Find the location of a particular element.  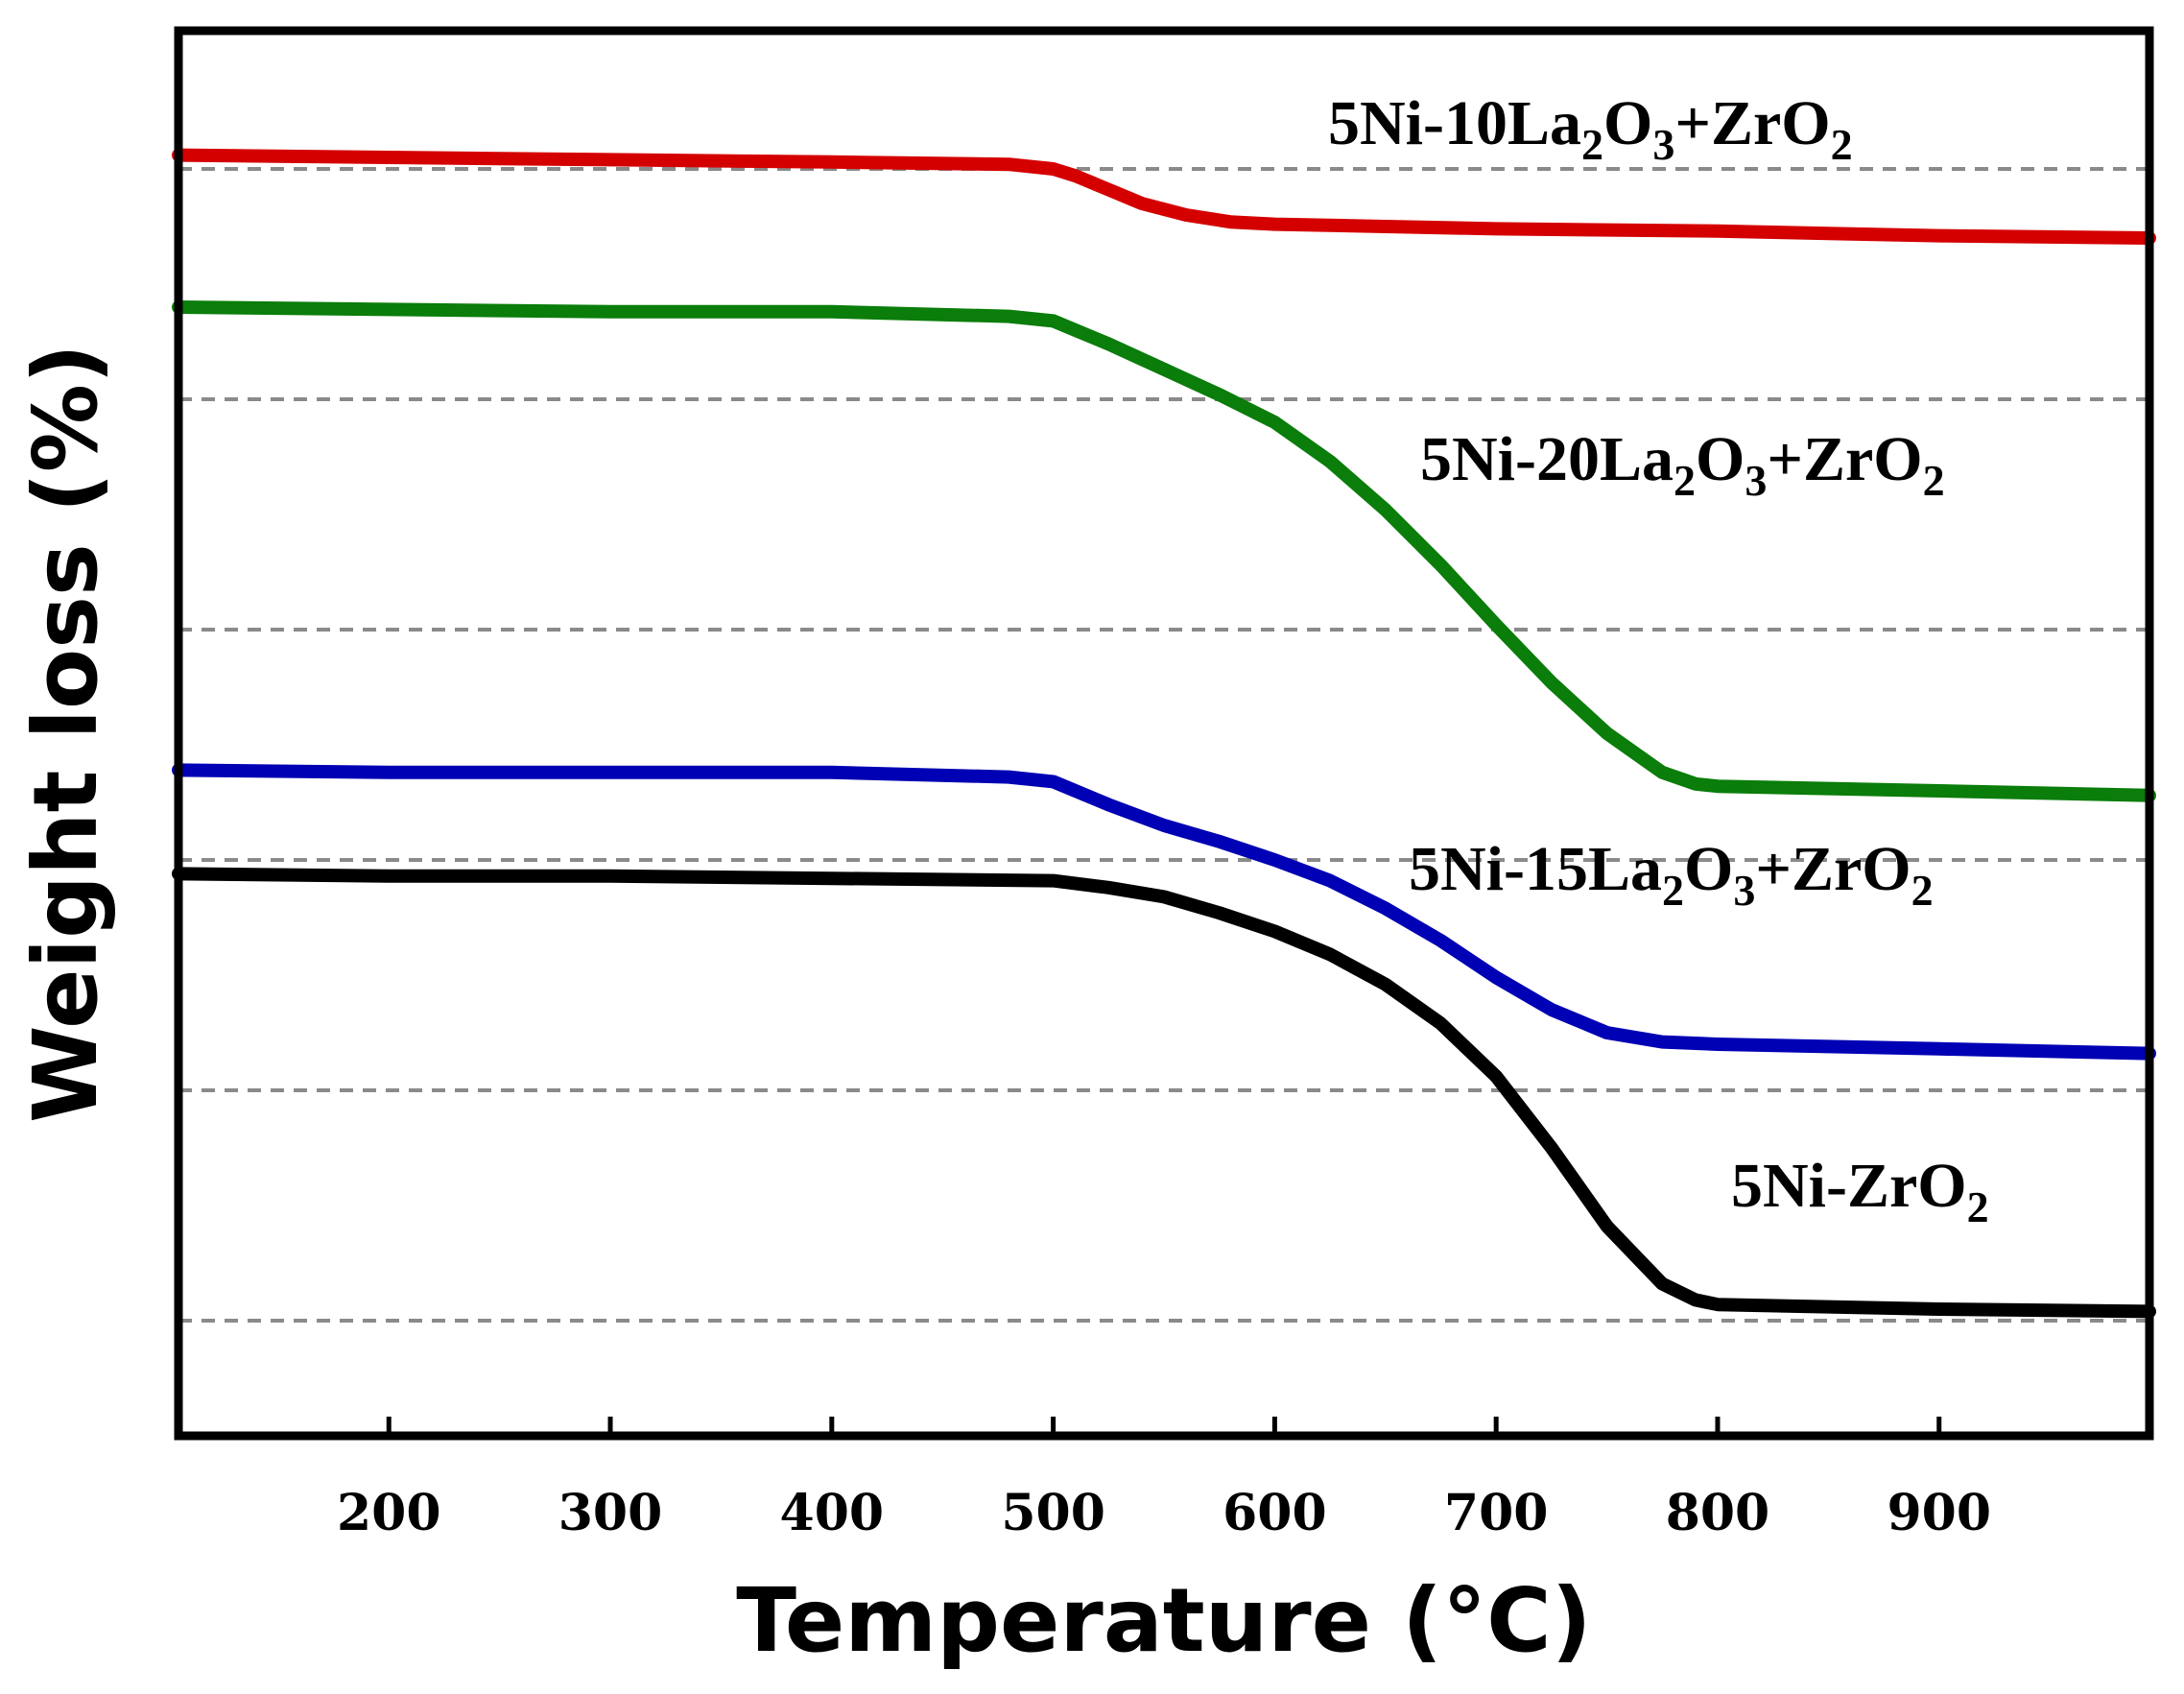

x-tick-label-500: 500 is located at coordinates (1053, 1513).